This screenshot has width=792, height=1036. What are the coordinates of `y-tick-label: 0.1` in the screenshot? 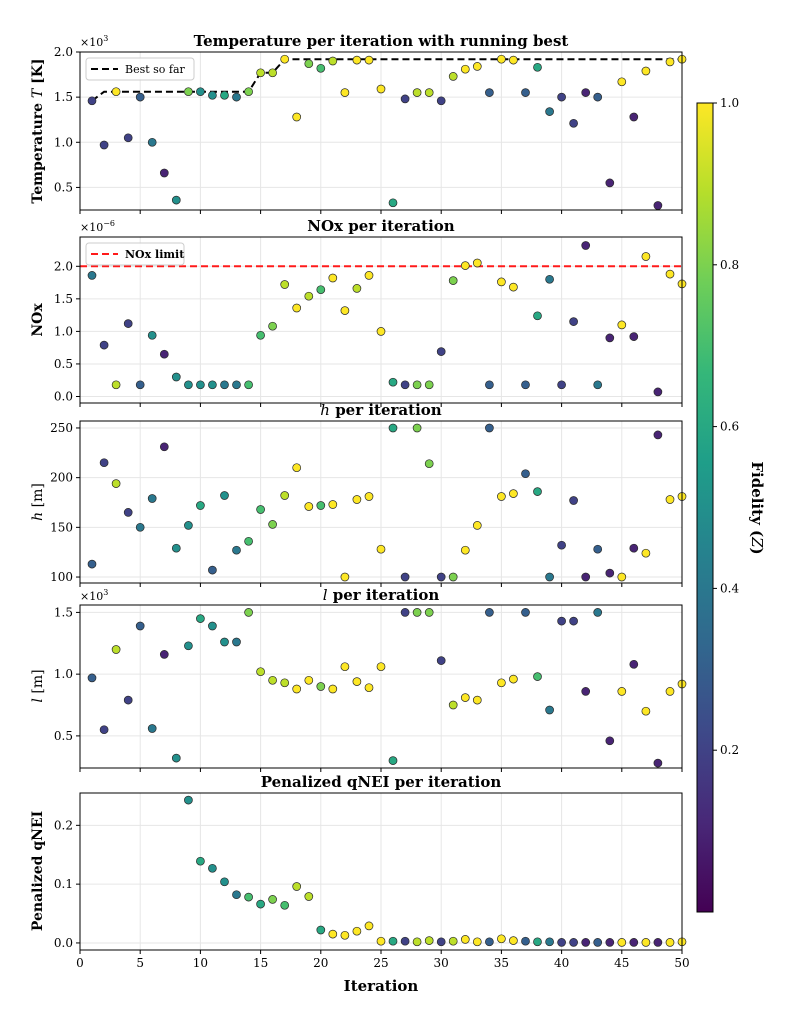 It's located at (63, 884).